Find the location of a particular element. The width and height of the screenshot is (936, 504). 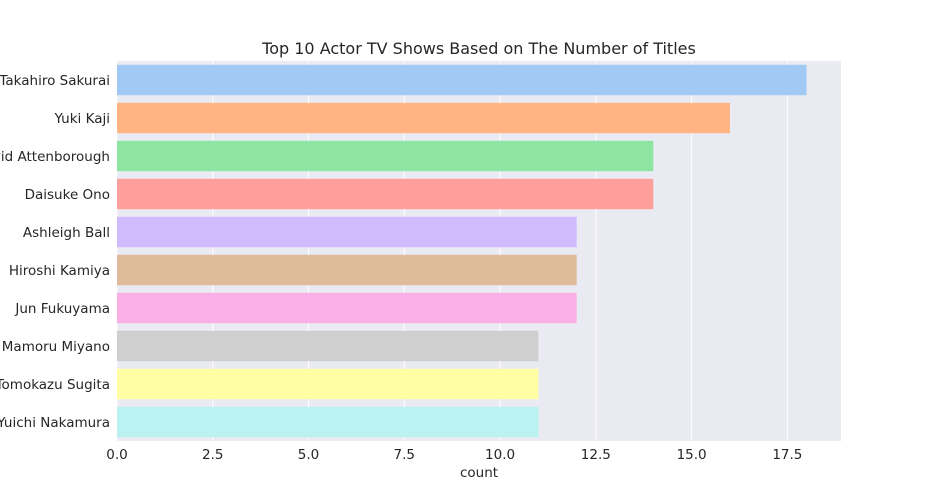

x-axis-label: count is located at coordinates (479, 473).